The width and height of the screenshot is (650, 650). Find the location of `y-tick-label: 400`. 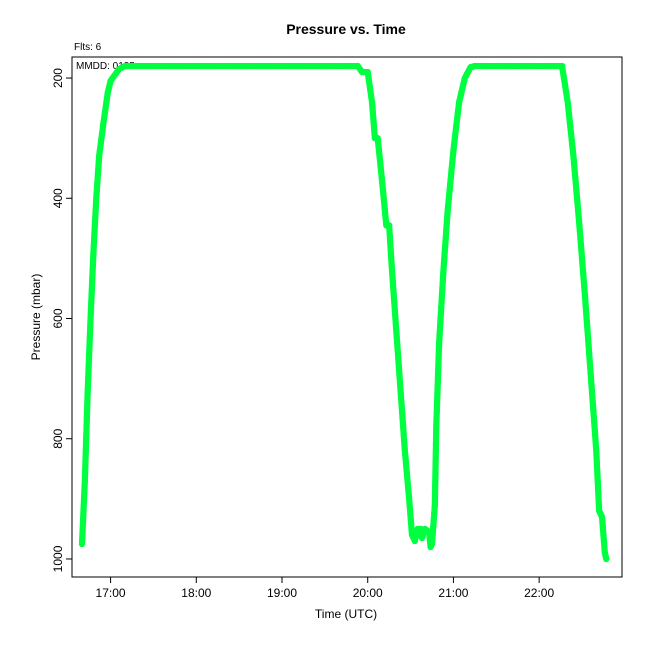

y-tick-label: 400 is located at coordinates (58, 198).